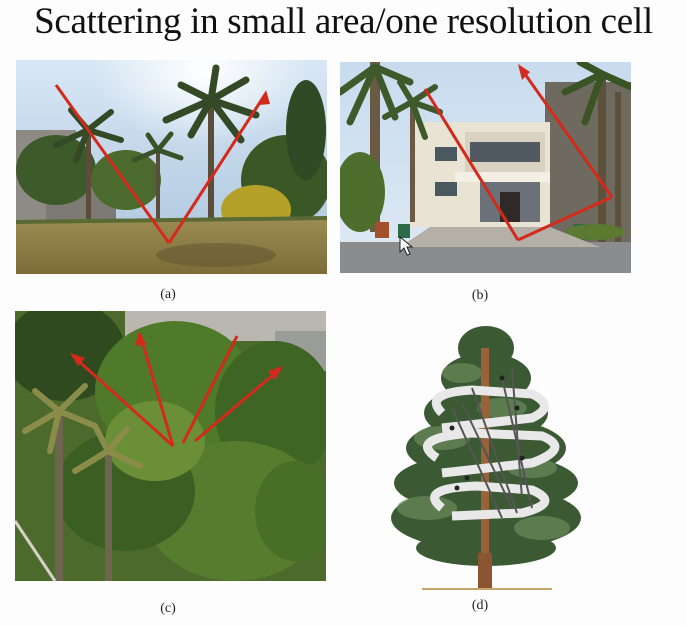 Image resolution: width=687 pixels, height=625 pixels. I want to click on caption-d: (d), so click(480, 605).